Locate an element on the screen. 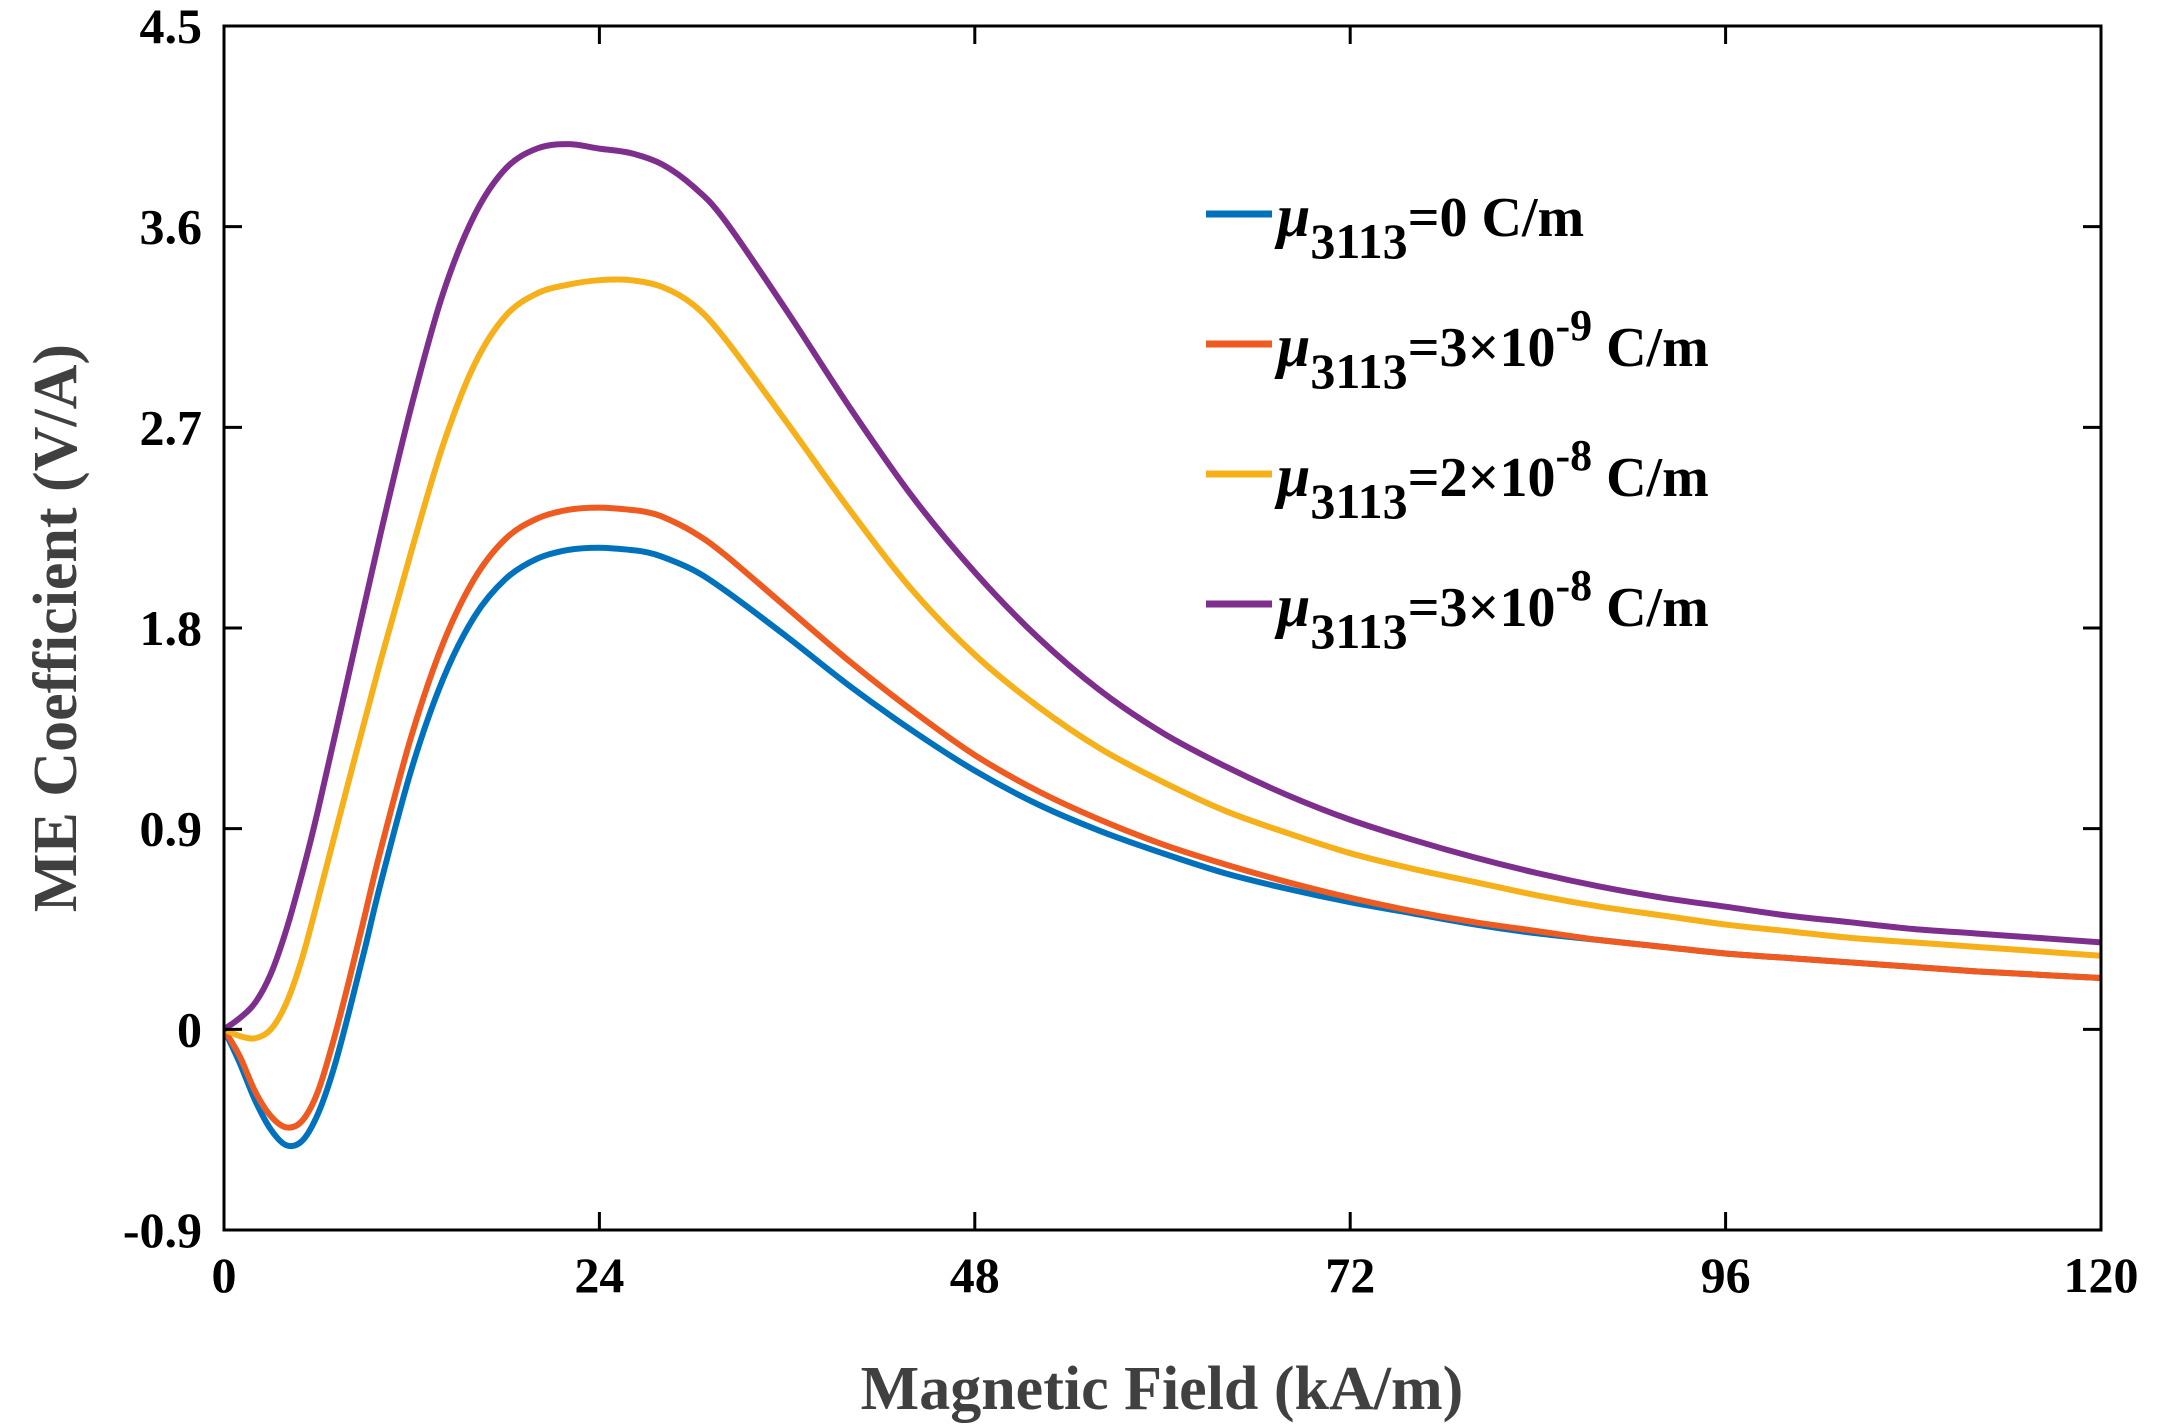 This screenshot has height=1426, width=2169. y-tick-label-1-8: 1.8 is located at coordinates (171, 628).